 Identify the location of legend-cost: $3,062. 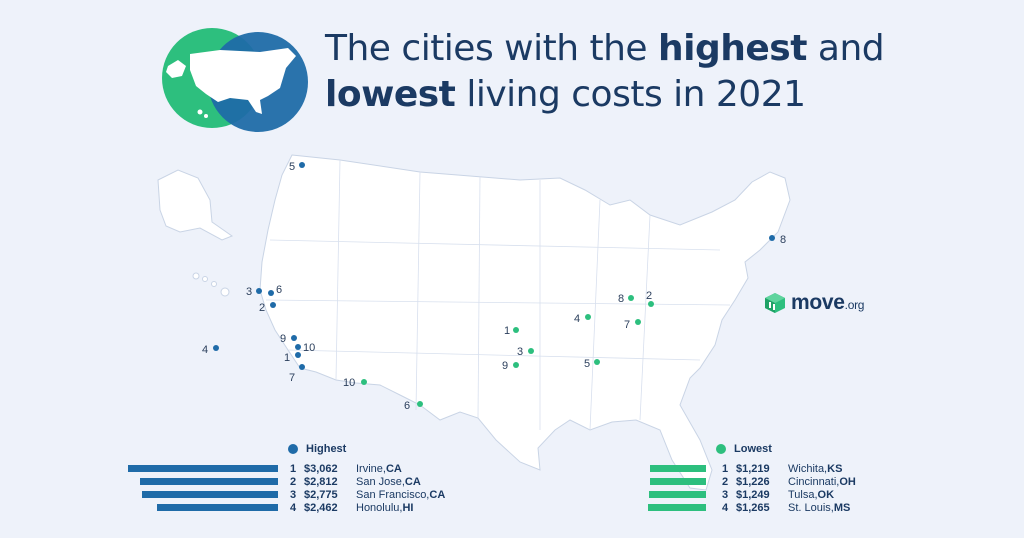
(321, 468).